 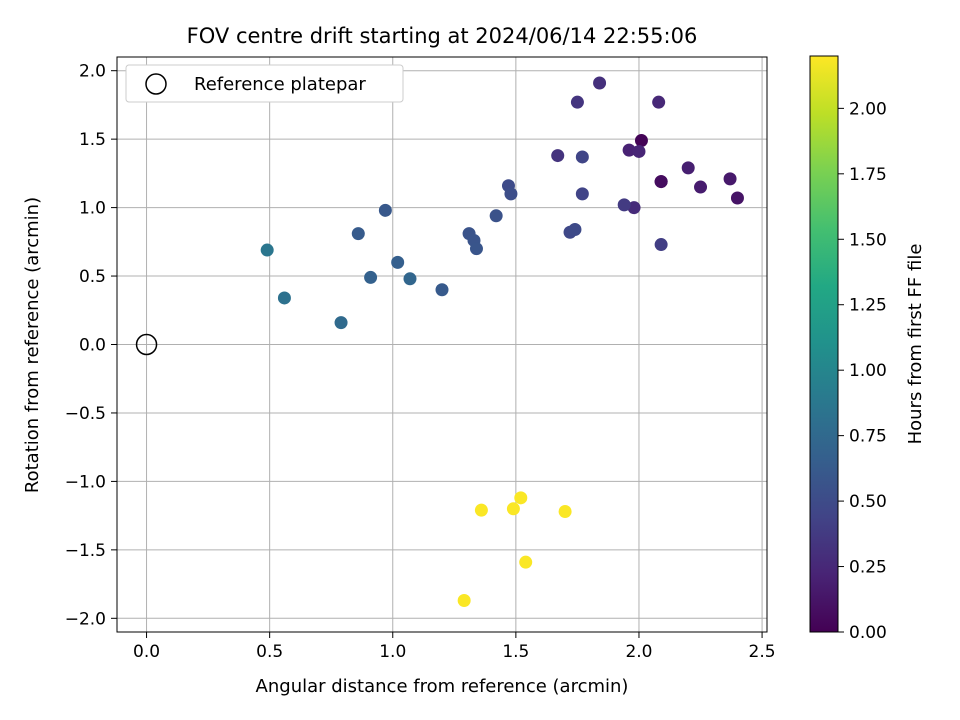 What do you see at coordinates (92, 277) in the screenshot?
I see `y-tick-label: 0.5` at bounding box center [92, 277].